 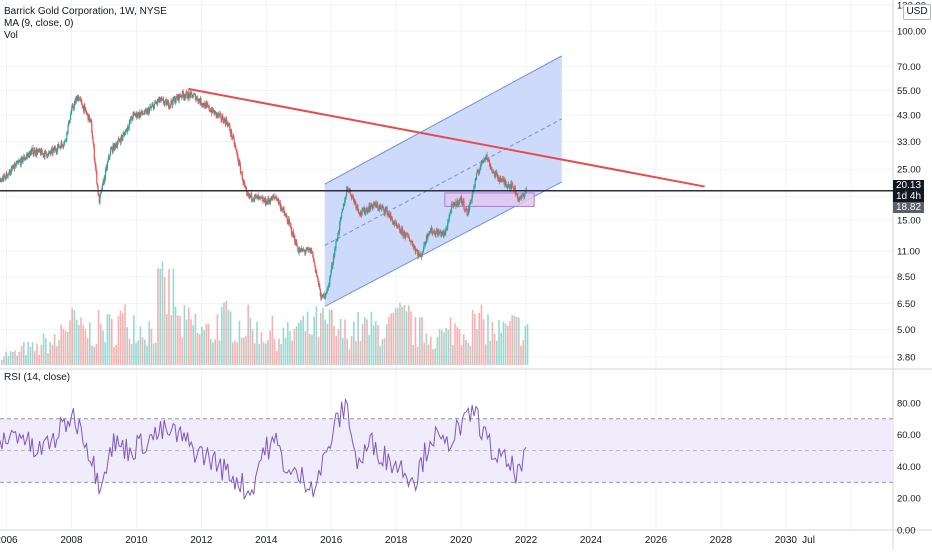 I want to click on time-axis-label: 2030, so click(x=786, y=540).